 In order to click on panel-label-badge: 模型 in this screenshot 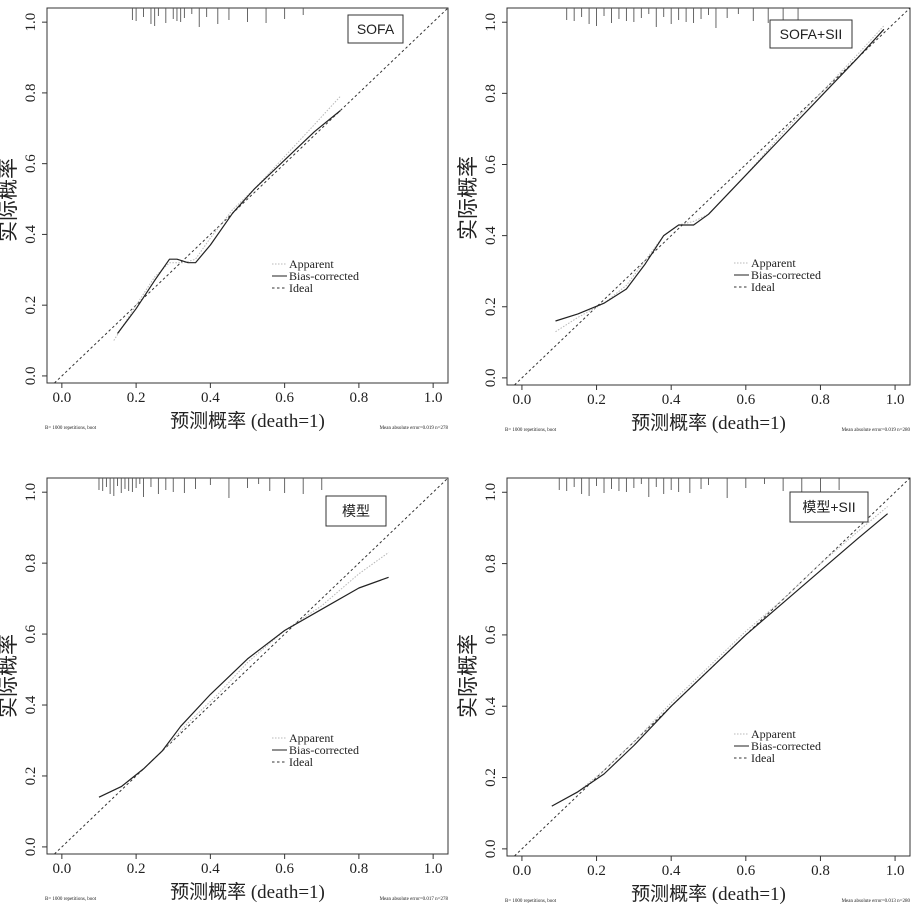, I will do `click(356, 511)`.